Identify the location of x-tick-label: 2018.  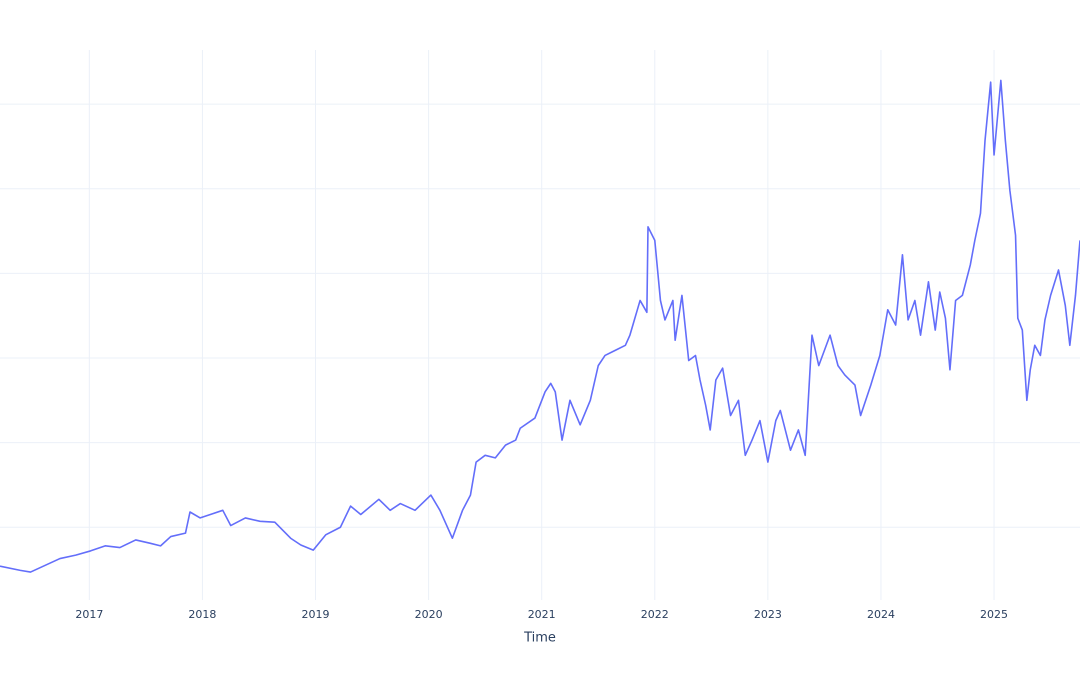
(202, 614).